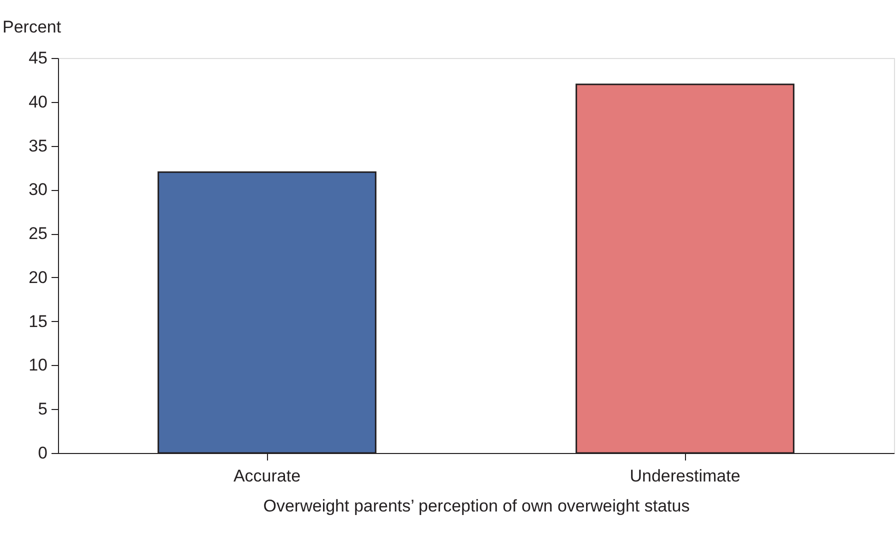  I want to click on x-tick-label: Accurate, so click(267, 476).